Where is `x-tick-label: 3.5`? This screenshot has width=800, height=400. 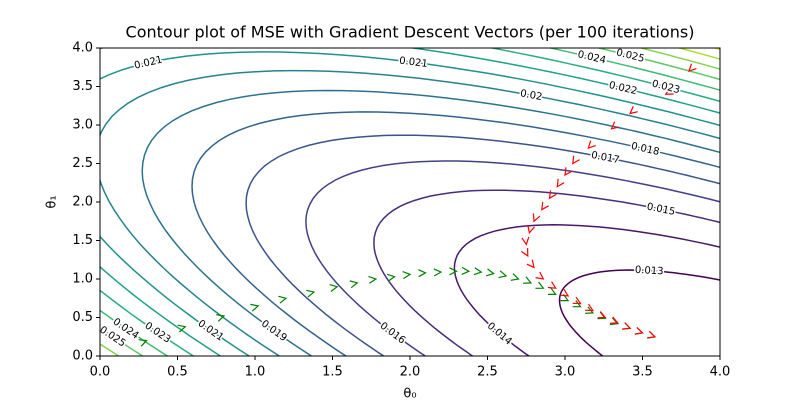 x-tick-label: 3.5 is located at coordinates (642, 372).